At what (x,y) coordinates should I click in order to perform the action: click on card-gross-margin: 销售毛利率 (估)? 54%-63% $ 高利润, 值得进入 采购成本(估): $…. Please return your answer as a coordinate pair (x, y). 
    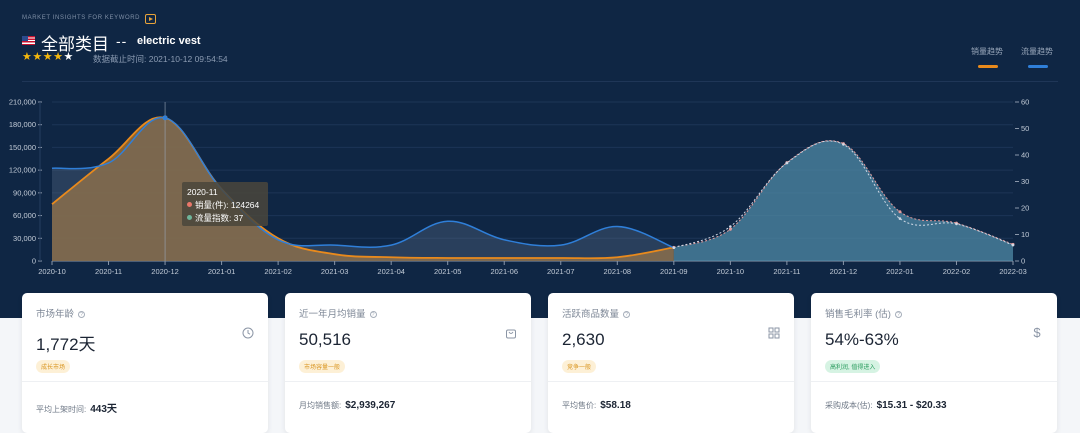
    Looking at the image, I should click on (934, 363).